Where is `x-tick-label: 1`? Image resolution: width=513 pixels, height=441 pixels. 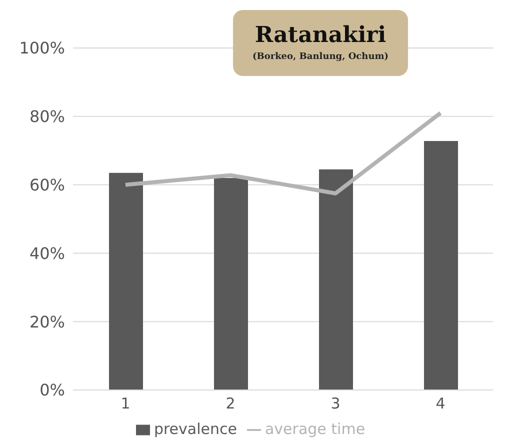
x-tick-label: 1 is located at coordinates (125, 403).